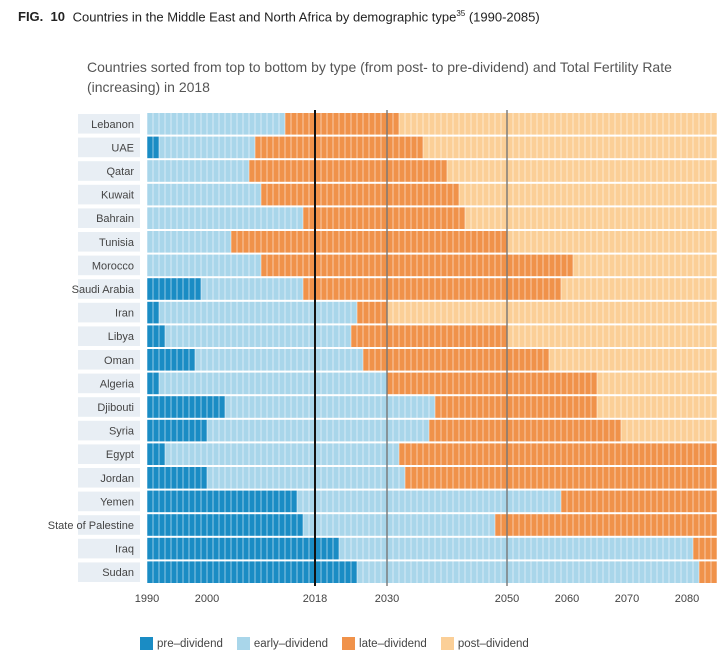 The image size is (728, 665). What do you see at coordinates (186, 407) in the screenshot?
I see `segment-djibouti-pre-dividend` at bounding box center [186, 407].